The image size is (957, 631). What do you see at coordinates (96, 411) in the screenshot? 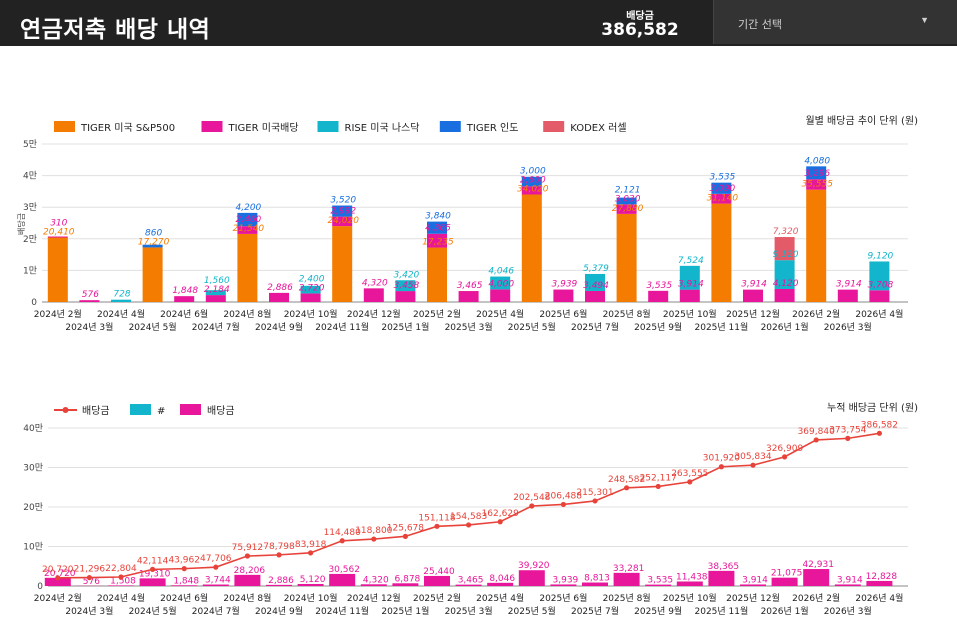
I see `legend-label: 배당금` at bounding box center [96, 411].